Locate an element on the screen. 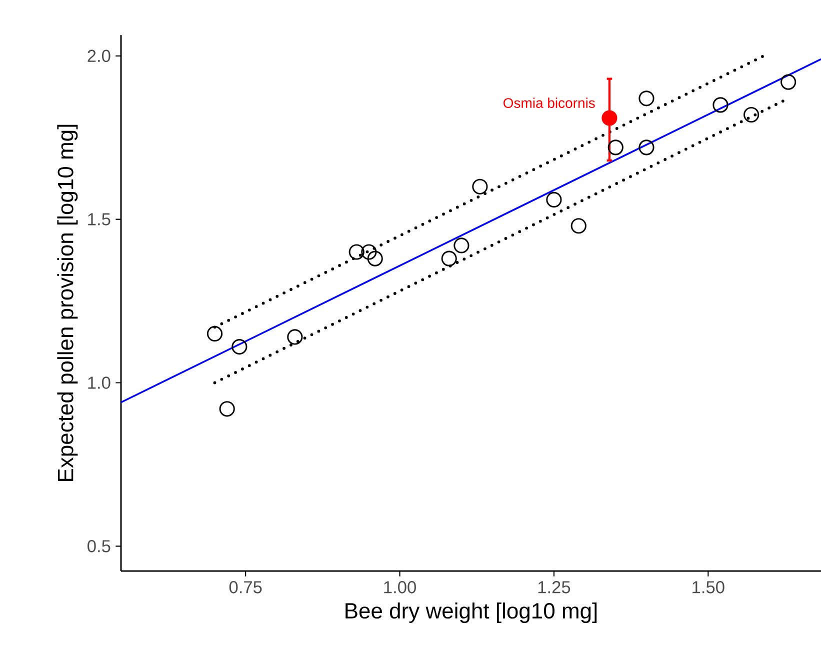 The width and height of the screenshot is (821, 657). x-tick-label: 1.25 is located at coordinates (554, 587).